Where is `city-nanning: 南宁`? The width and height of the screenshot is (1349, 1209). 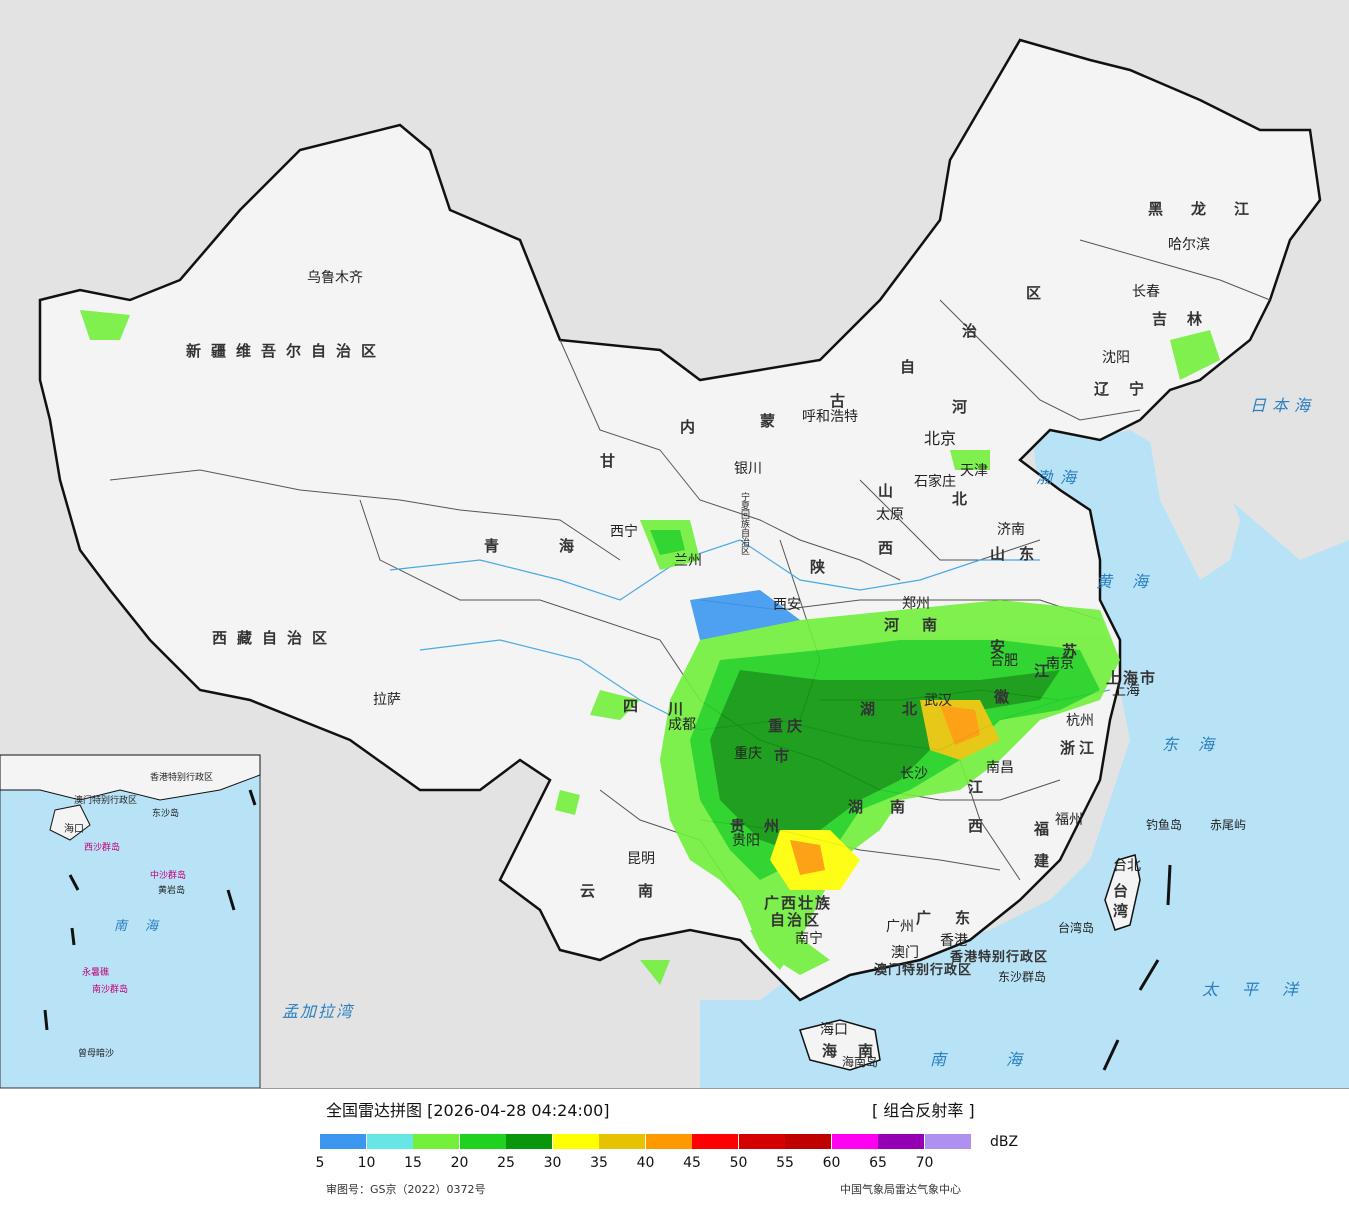 city-nanning: 南宁 is located at coordinates (809, 939).